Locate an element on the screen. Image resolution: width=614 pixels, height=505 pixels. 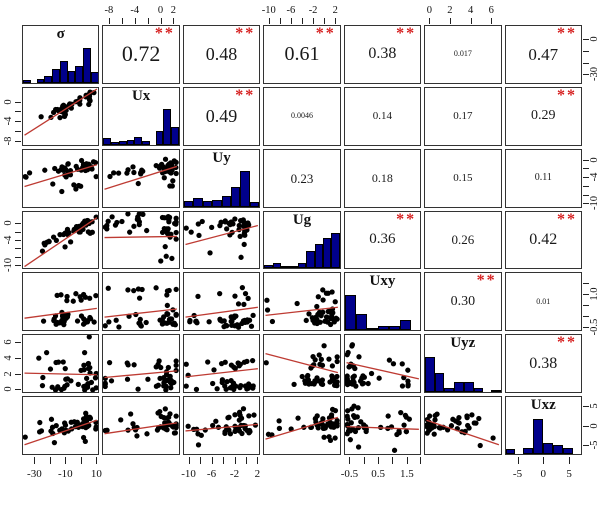
scatter-panel-uxz-vs-uy is located at coordinates (221, 425).